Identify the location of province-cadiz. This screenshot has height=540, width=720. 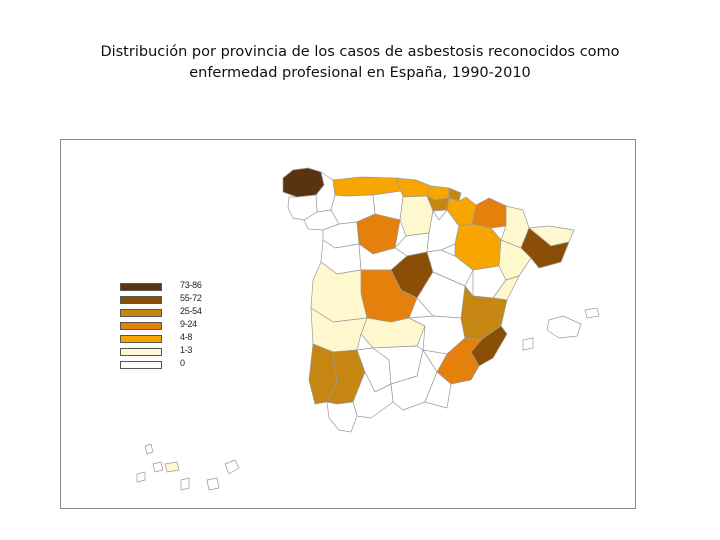
(342, 417).